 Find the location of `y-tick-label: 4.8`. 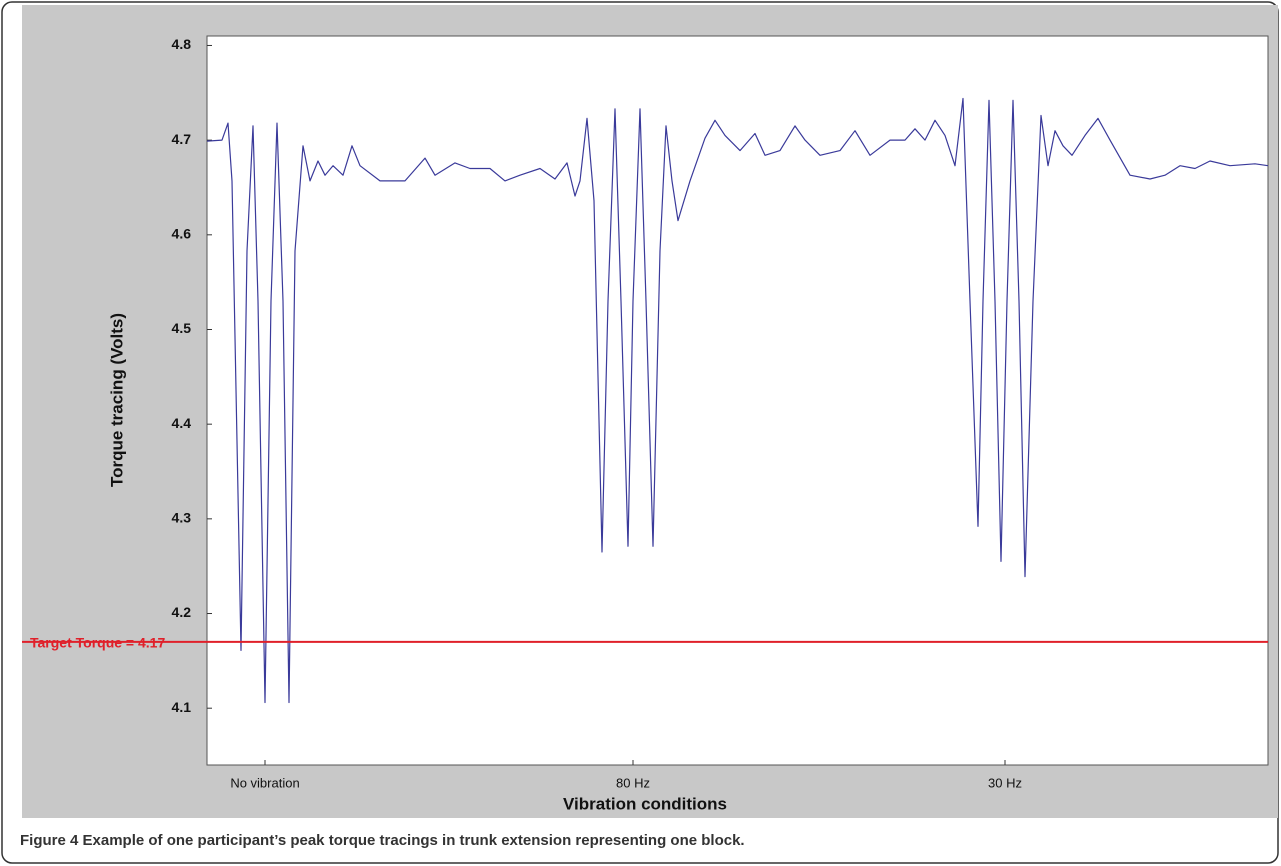

y-tick-label: 4.8 is located at coordinates (182, 44).